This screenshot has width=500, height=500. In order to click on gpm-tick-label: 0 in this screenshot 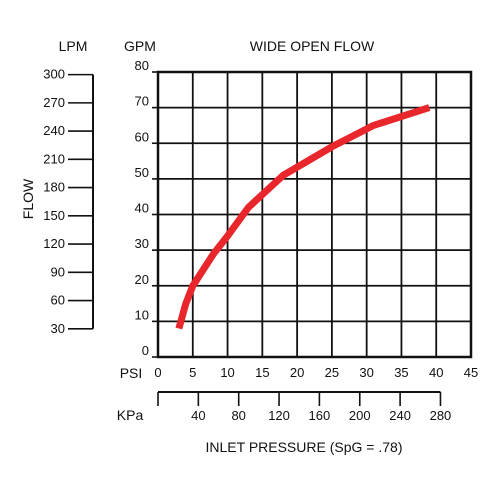, I will do `click(145, 350)`.